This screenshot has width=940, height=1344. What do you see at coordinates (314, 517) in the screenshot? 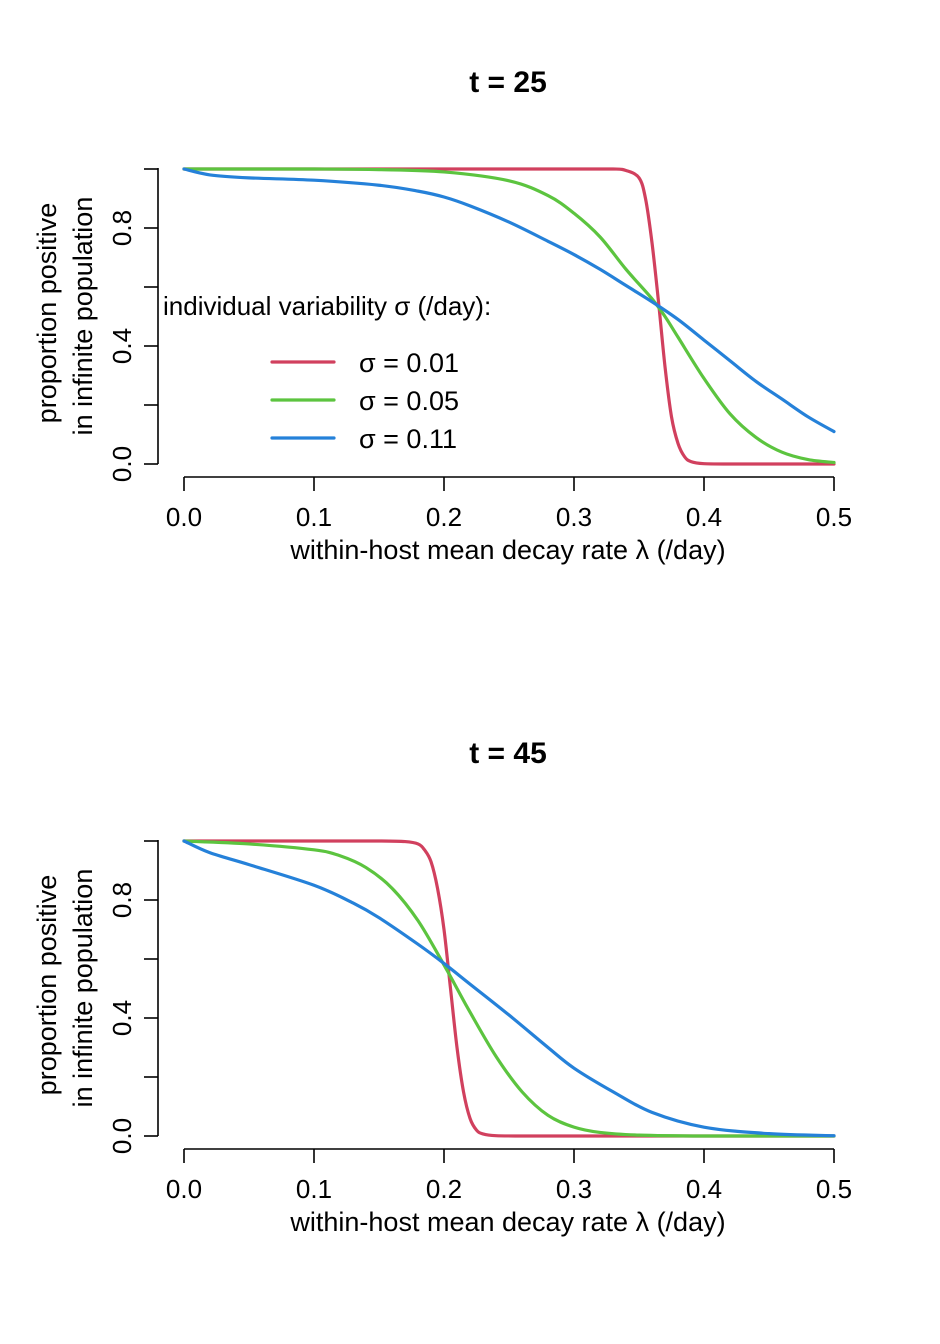
I see `panel-1-x-tick-label-1: 0.1` at bounding box center [314, 517].